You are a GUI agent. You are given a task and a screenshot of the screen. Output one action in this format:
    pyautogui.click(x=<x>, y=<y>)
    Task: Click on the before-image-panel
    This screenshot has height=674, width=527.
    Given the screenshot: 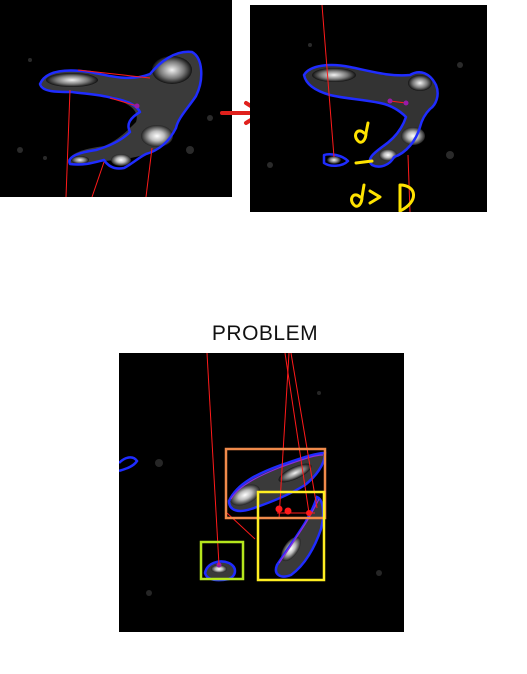 What is the action you would take?
    pyautogui.click(x=116, y=98)
    